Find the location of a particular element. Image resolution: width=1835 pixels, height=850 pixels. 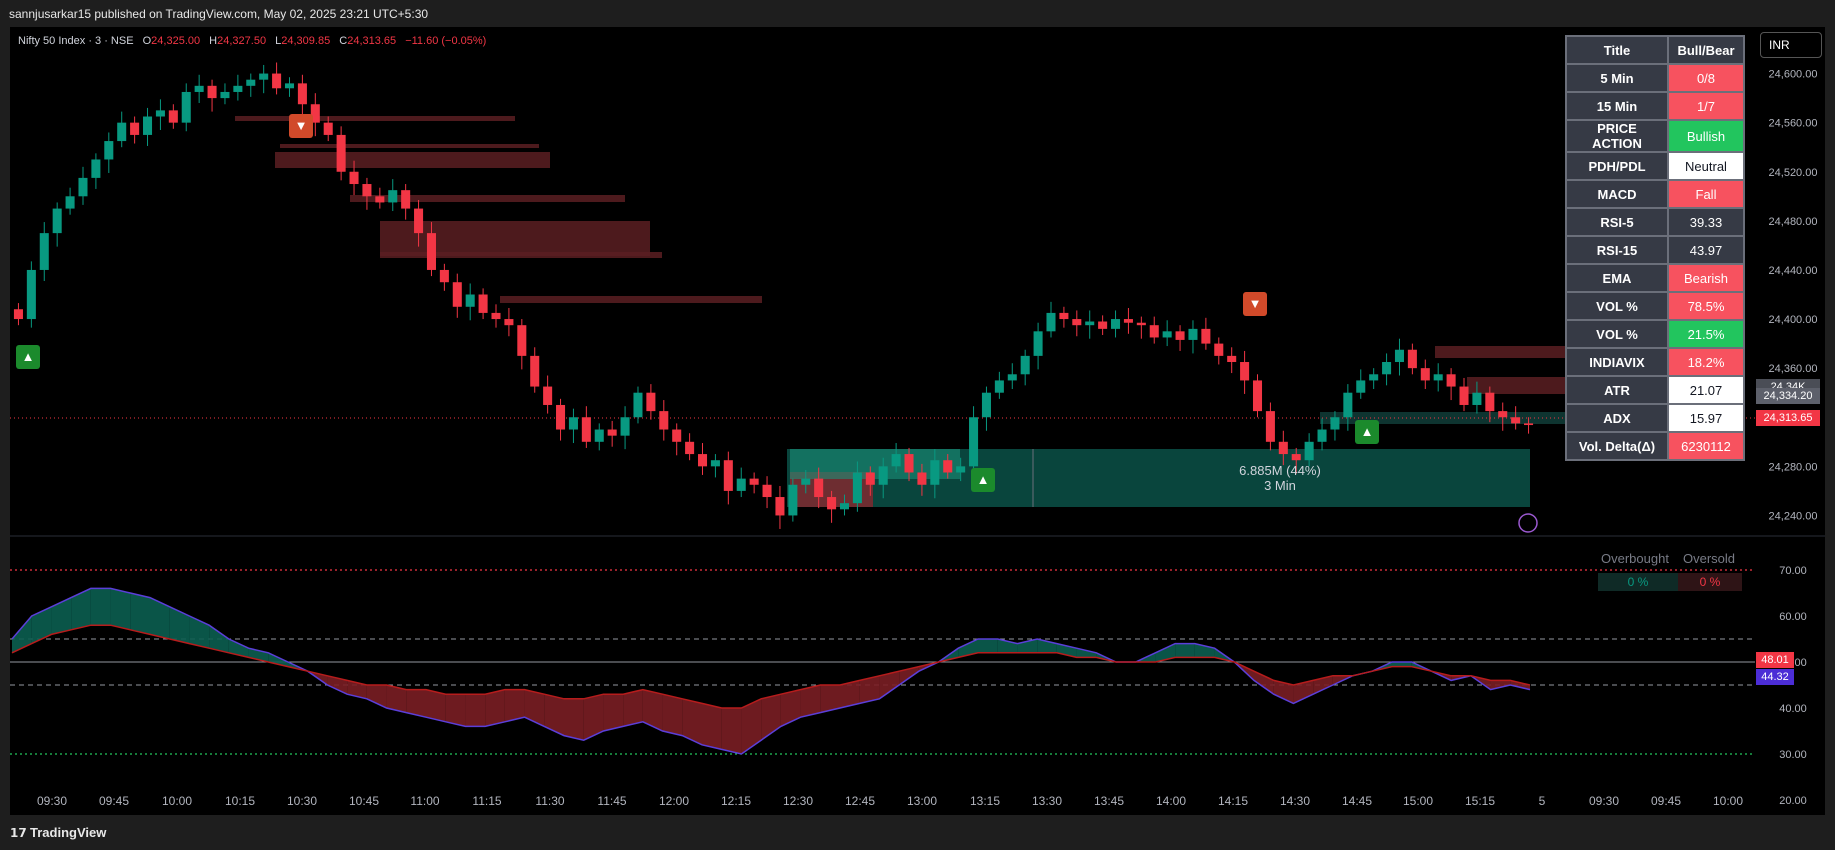

time-tick-label: 10:45 is located at coordinates (364, 801).